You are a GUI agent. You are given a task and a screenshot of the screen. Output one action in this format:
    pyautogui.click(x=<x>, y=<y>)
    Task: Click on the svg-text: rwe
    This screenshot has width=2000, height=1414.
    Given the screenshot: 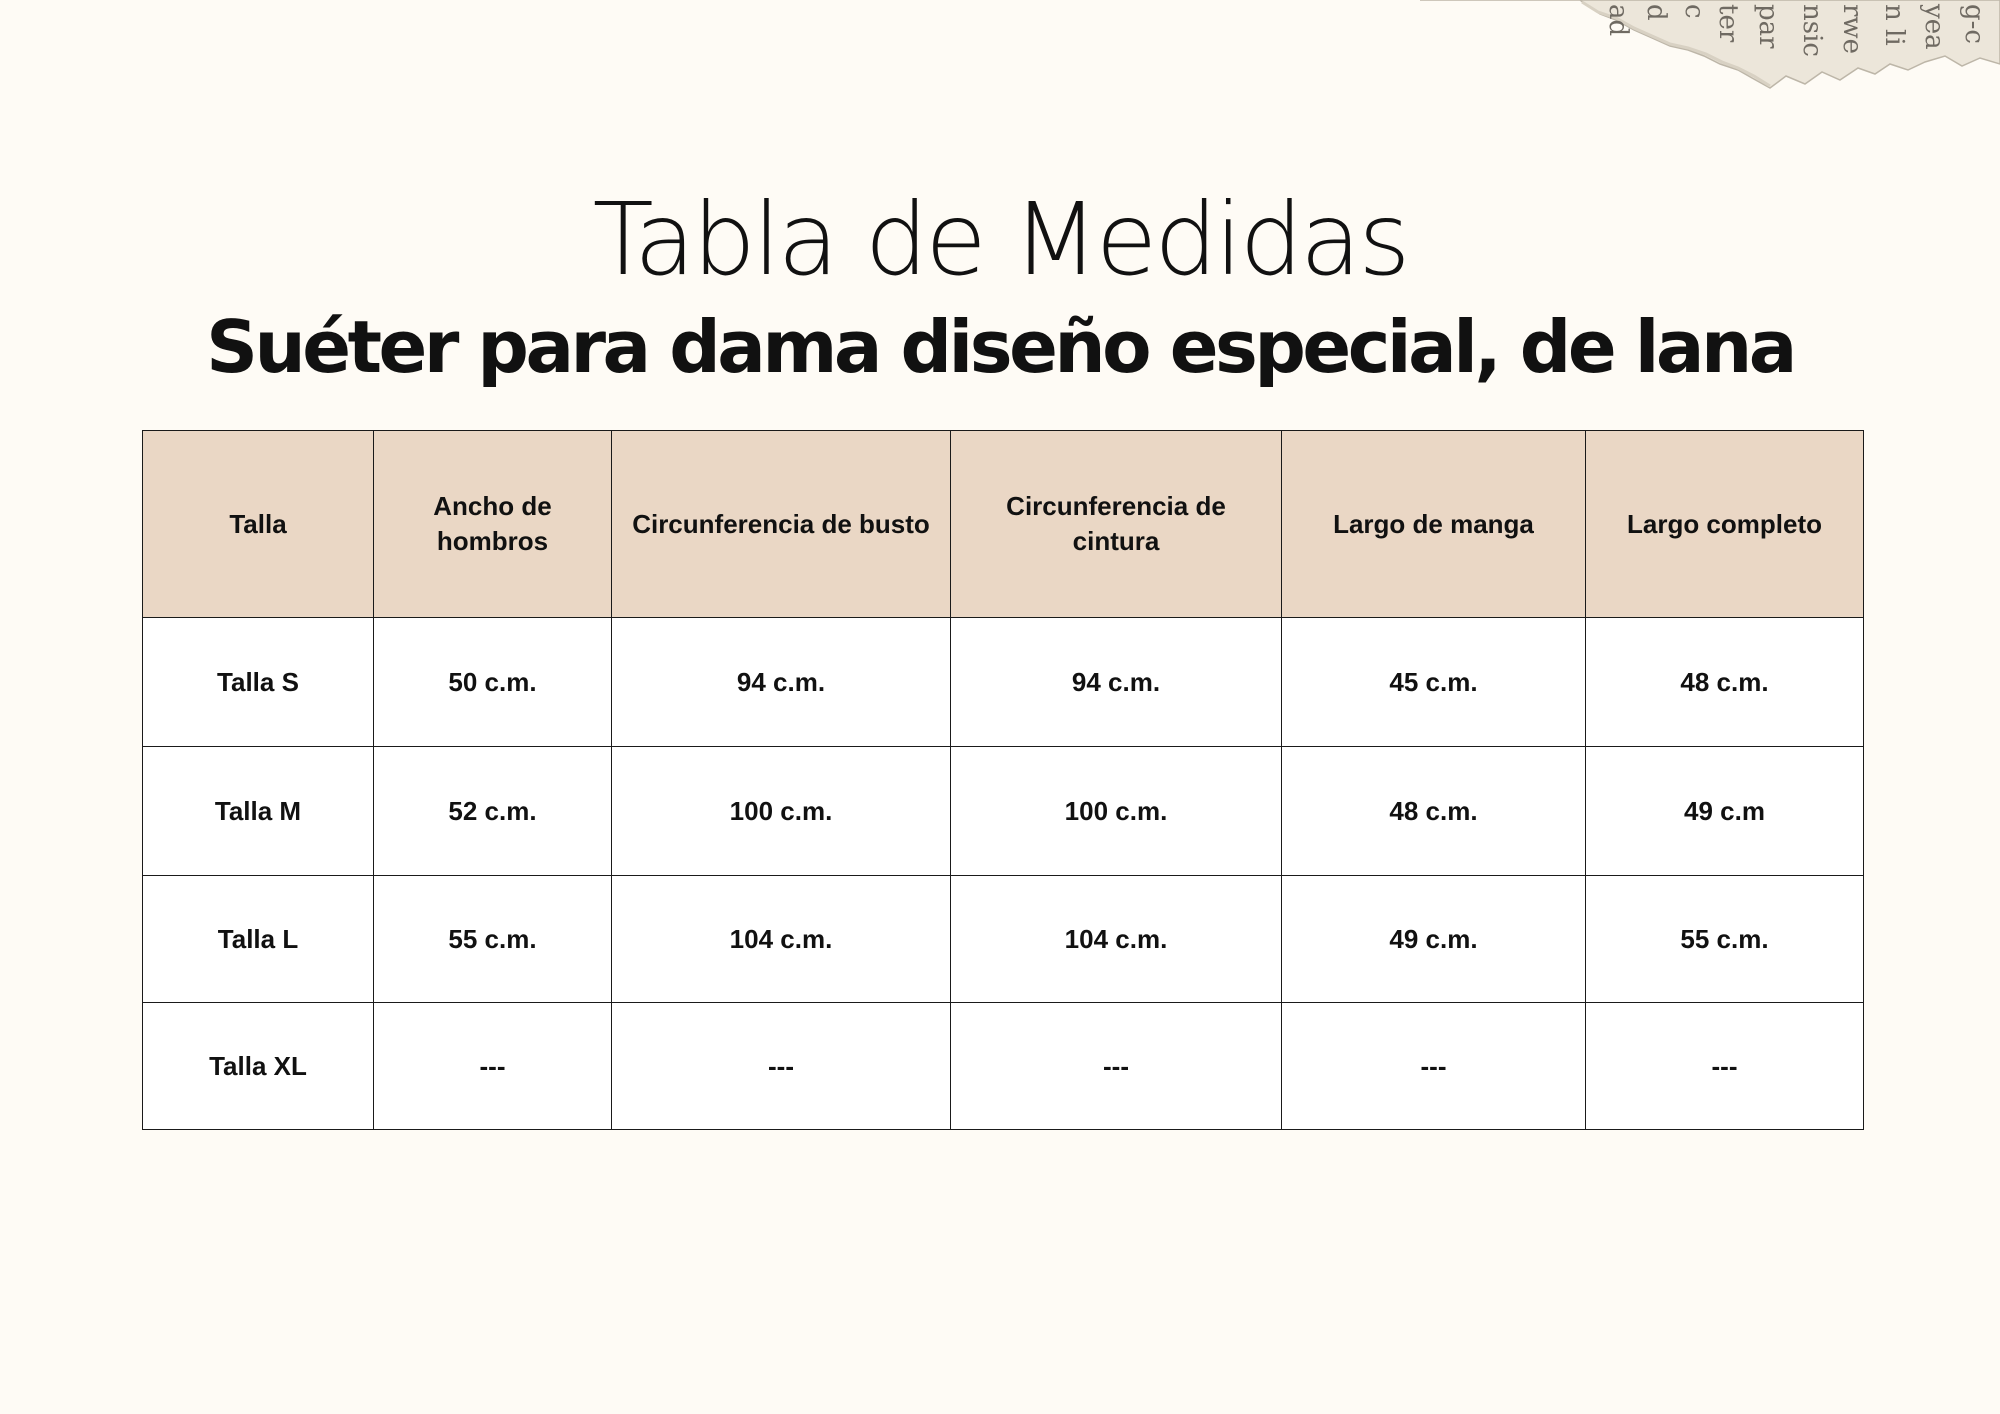 What is the action you would take?
    pyautogui.click(x=1852, y=29)
    